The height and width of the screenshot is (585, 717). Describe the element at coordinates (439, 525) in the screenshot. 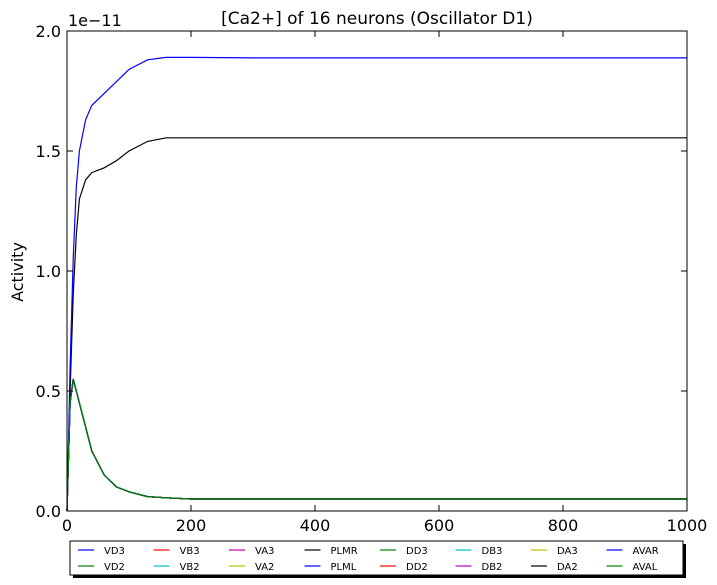

I see `x-tick-label: 600` at that location.